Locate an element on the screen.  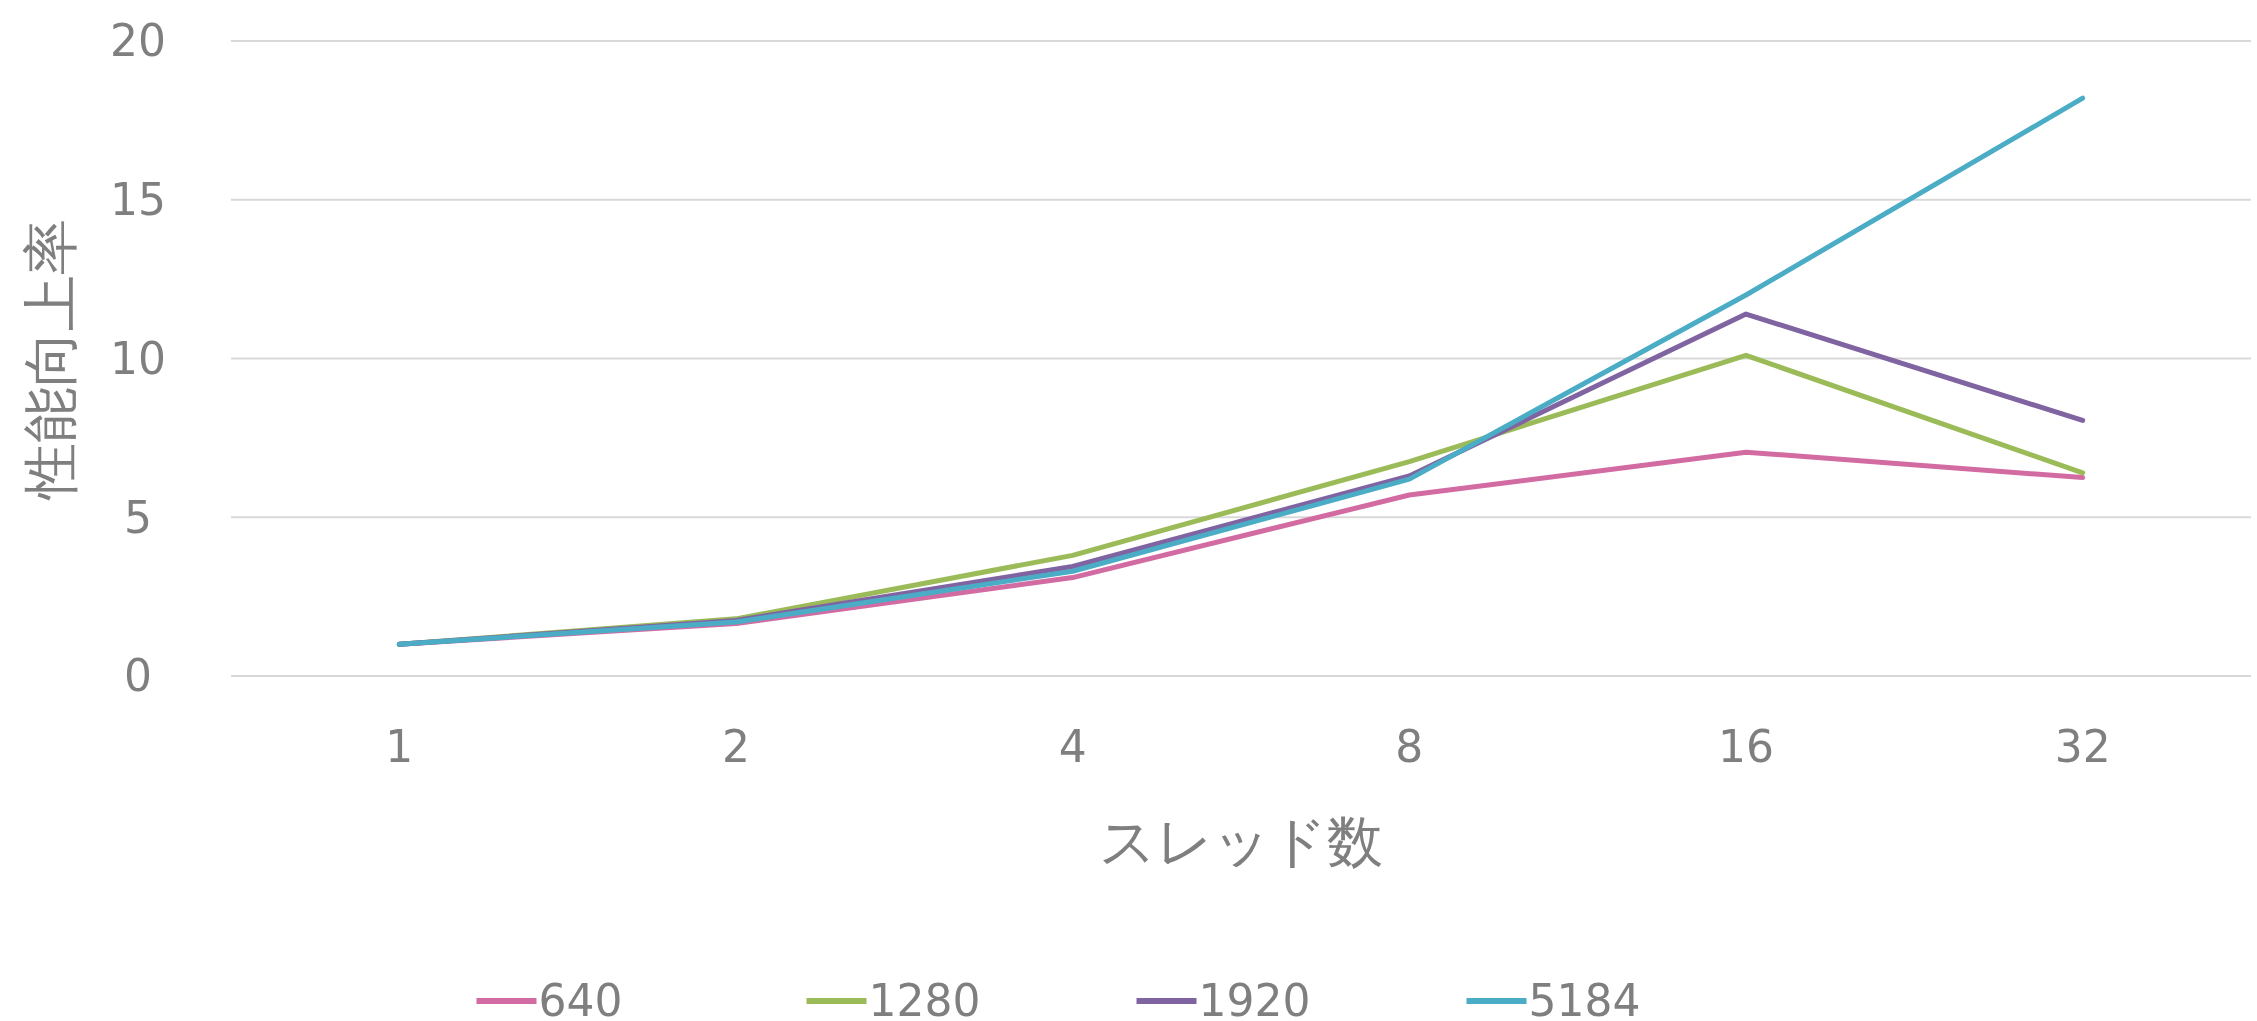
y-tick-label: 5 is located at coordinates (138, 517).